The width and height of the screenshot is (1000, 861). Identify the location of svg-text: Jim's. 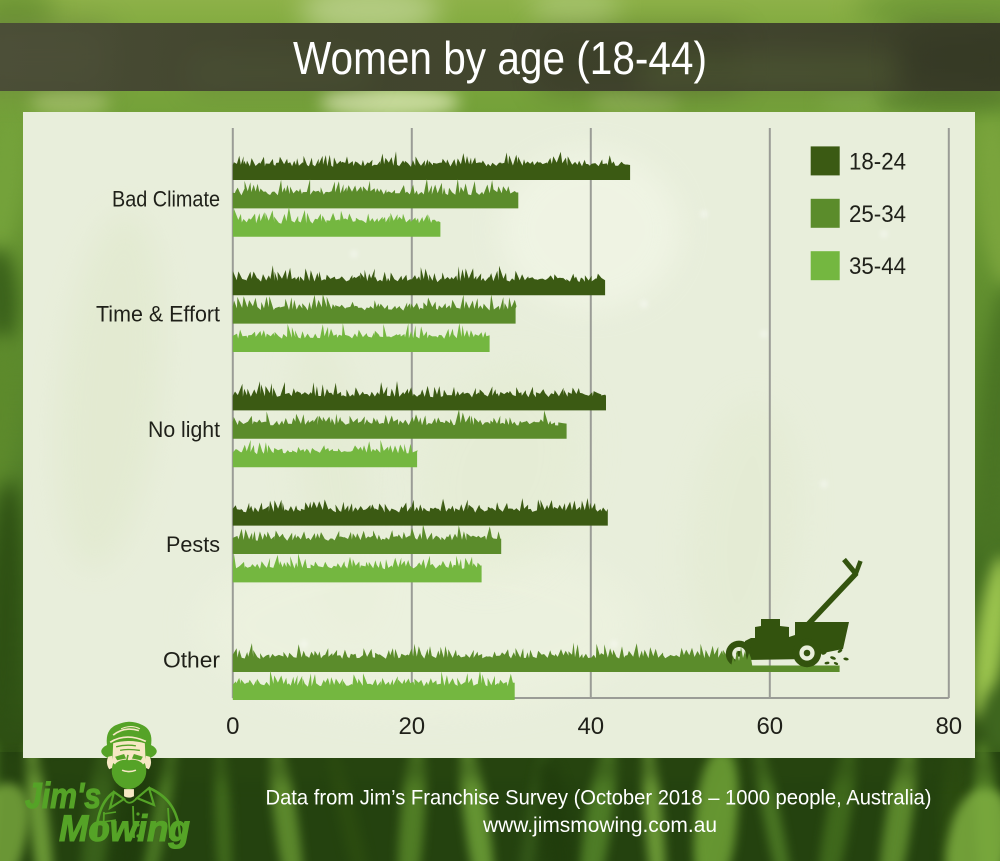
(63, 795).